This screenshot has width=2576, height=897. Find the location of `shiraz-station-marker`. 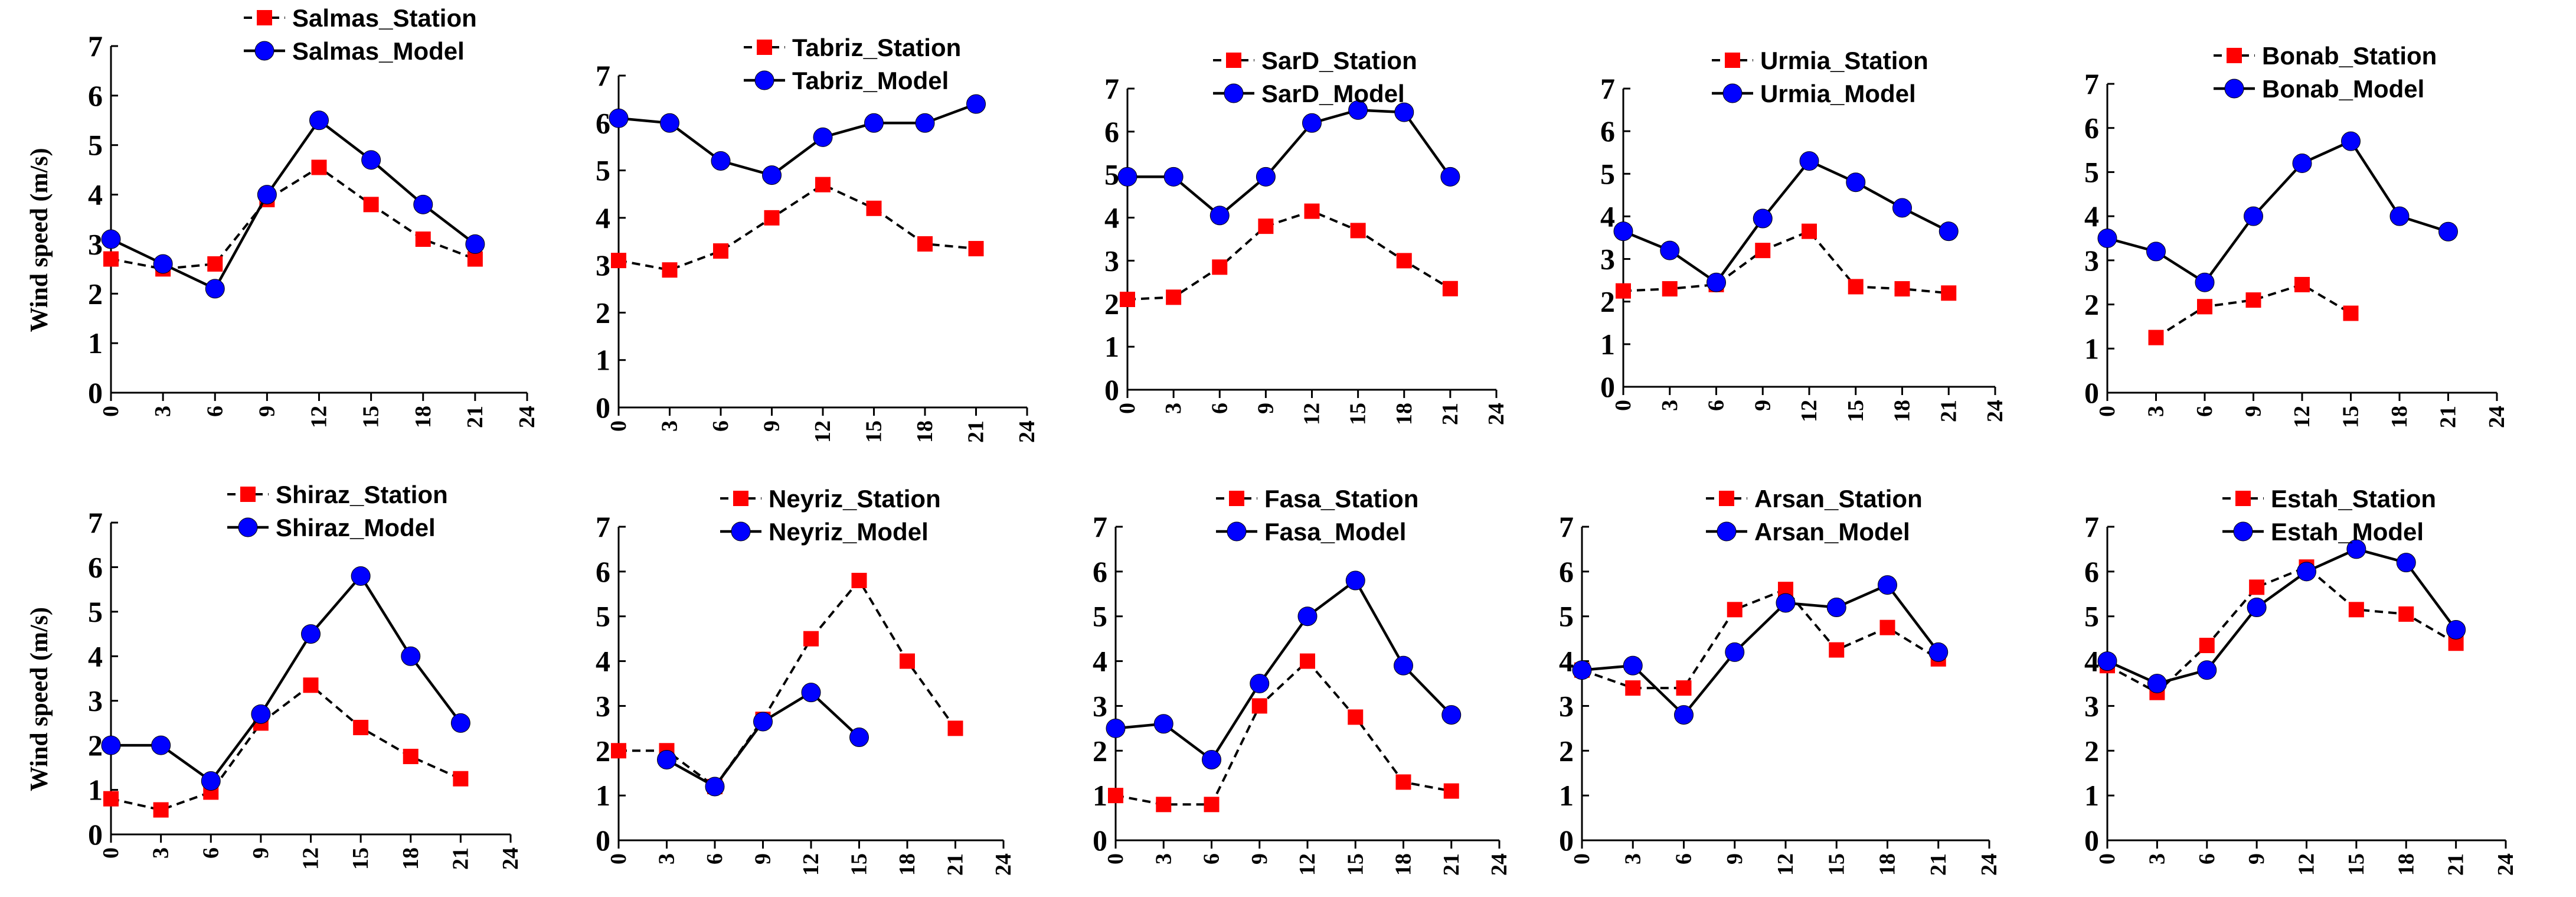

shiraz-station-marker is located at coordinates (361, 727).